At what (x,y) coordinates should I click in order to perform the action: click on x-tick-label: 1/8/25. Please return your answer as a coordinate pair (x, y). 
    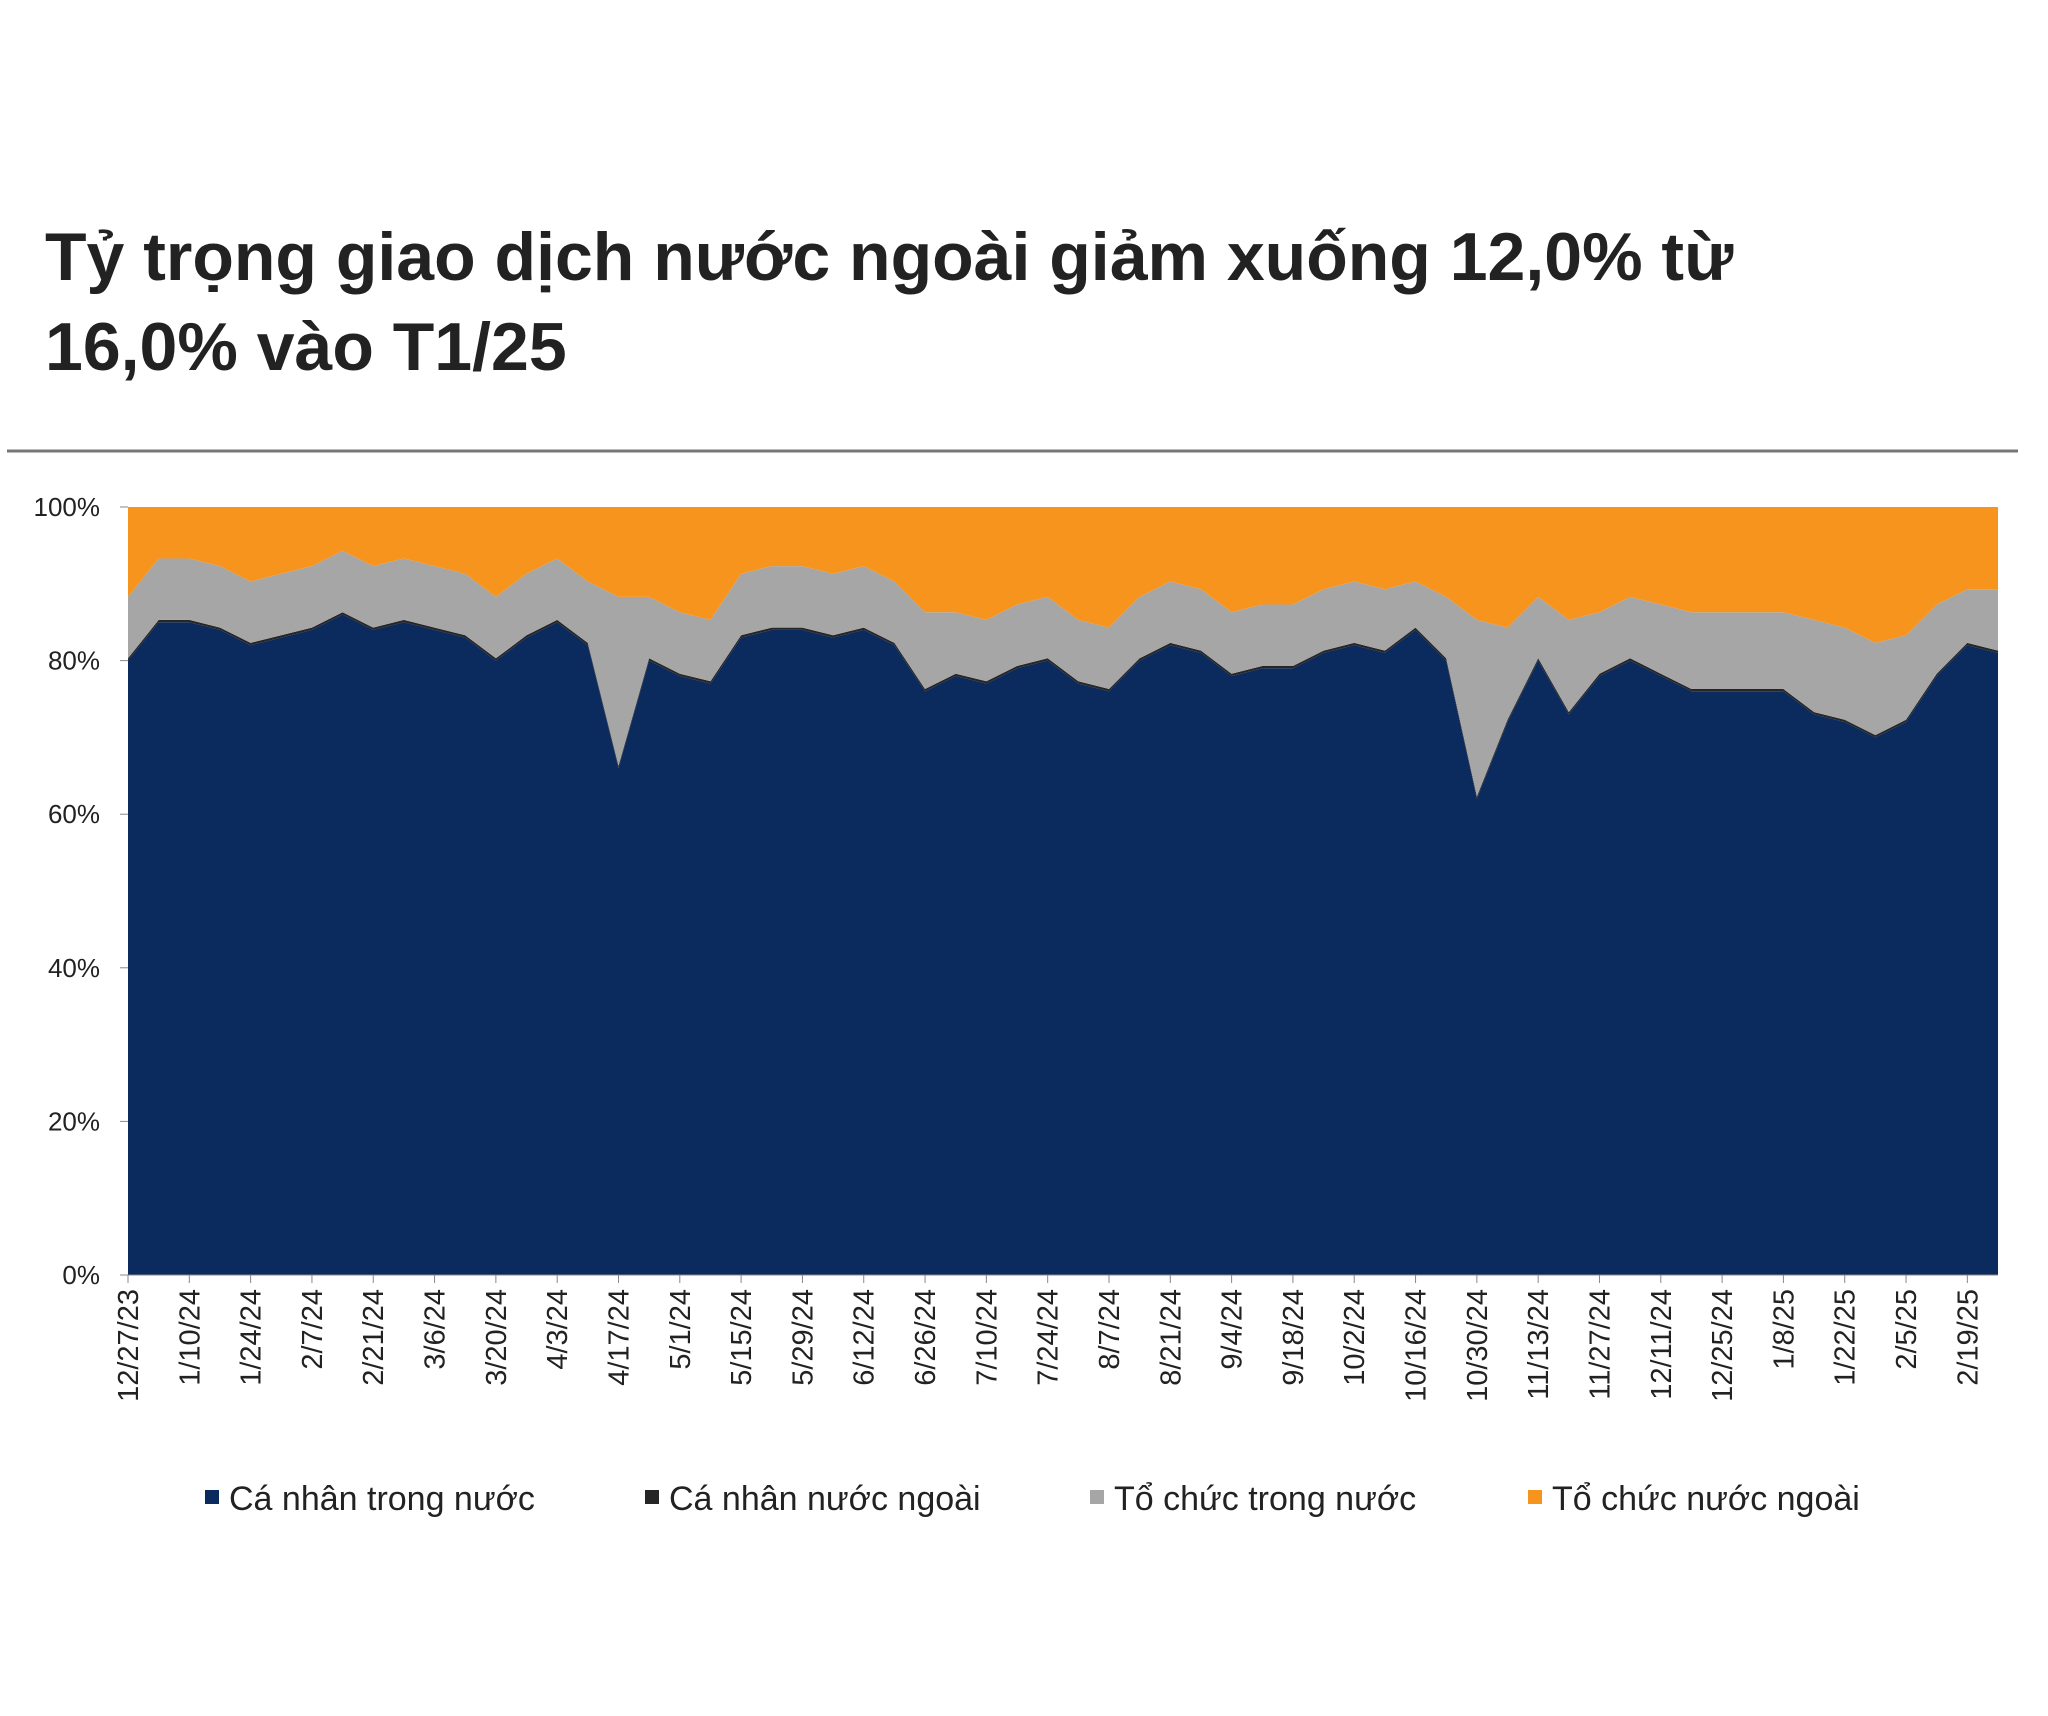
    Looking at the image, I should click on (1784, 1329).